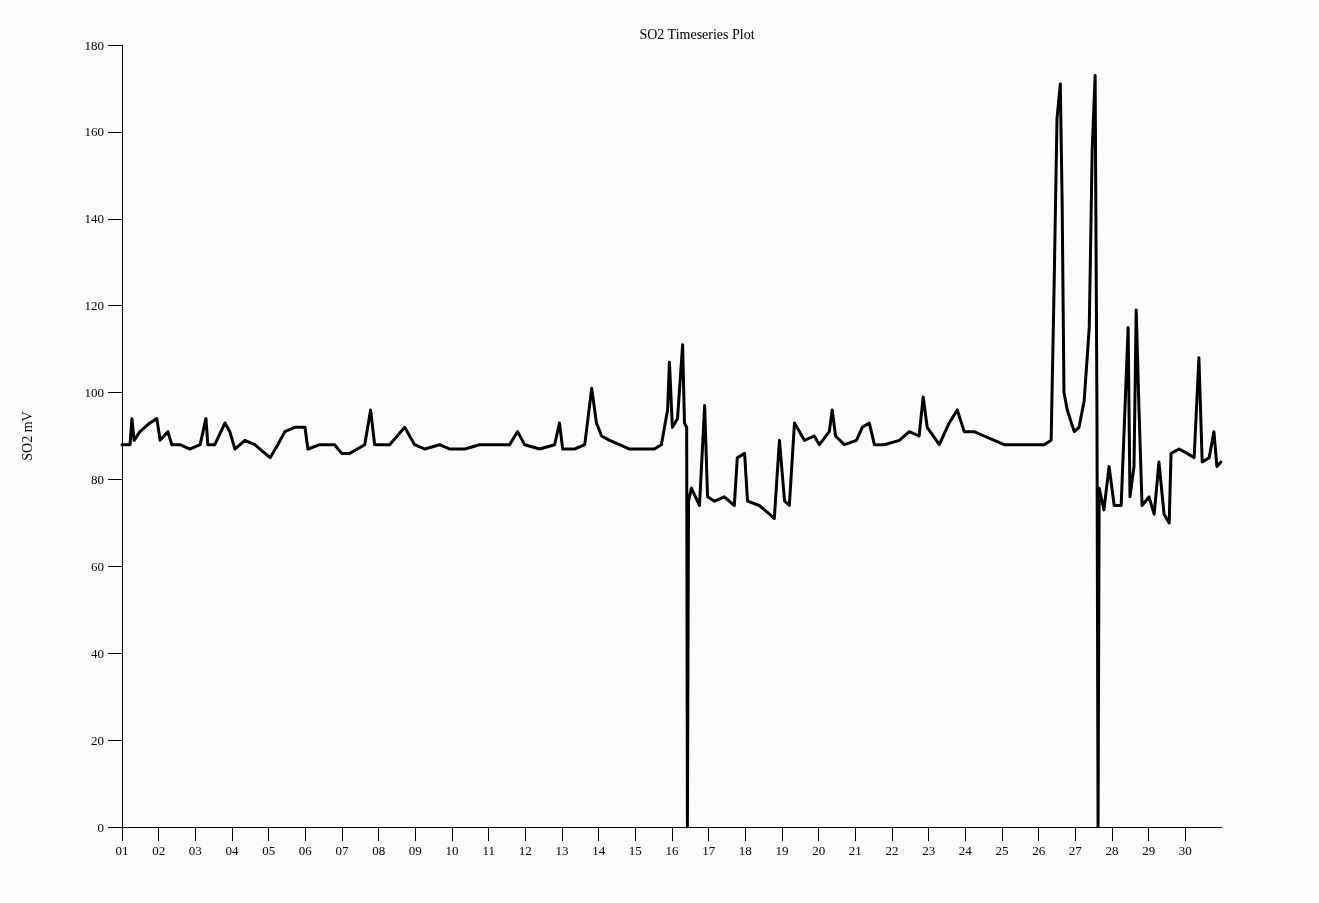  Describe the element at coordinates (94, 393) in the screenshot. I see `y-tick-label: 100` at that location.